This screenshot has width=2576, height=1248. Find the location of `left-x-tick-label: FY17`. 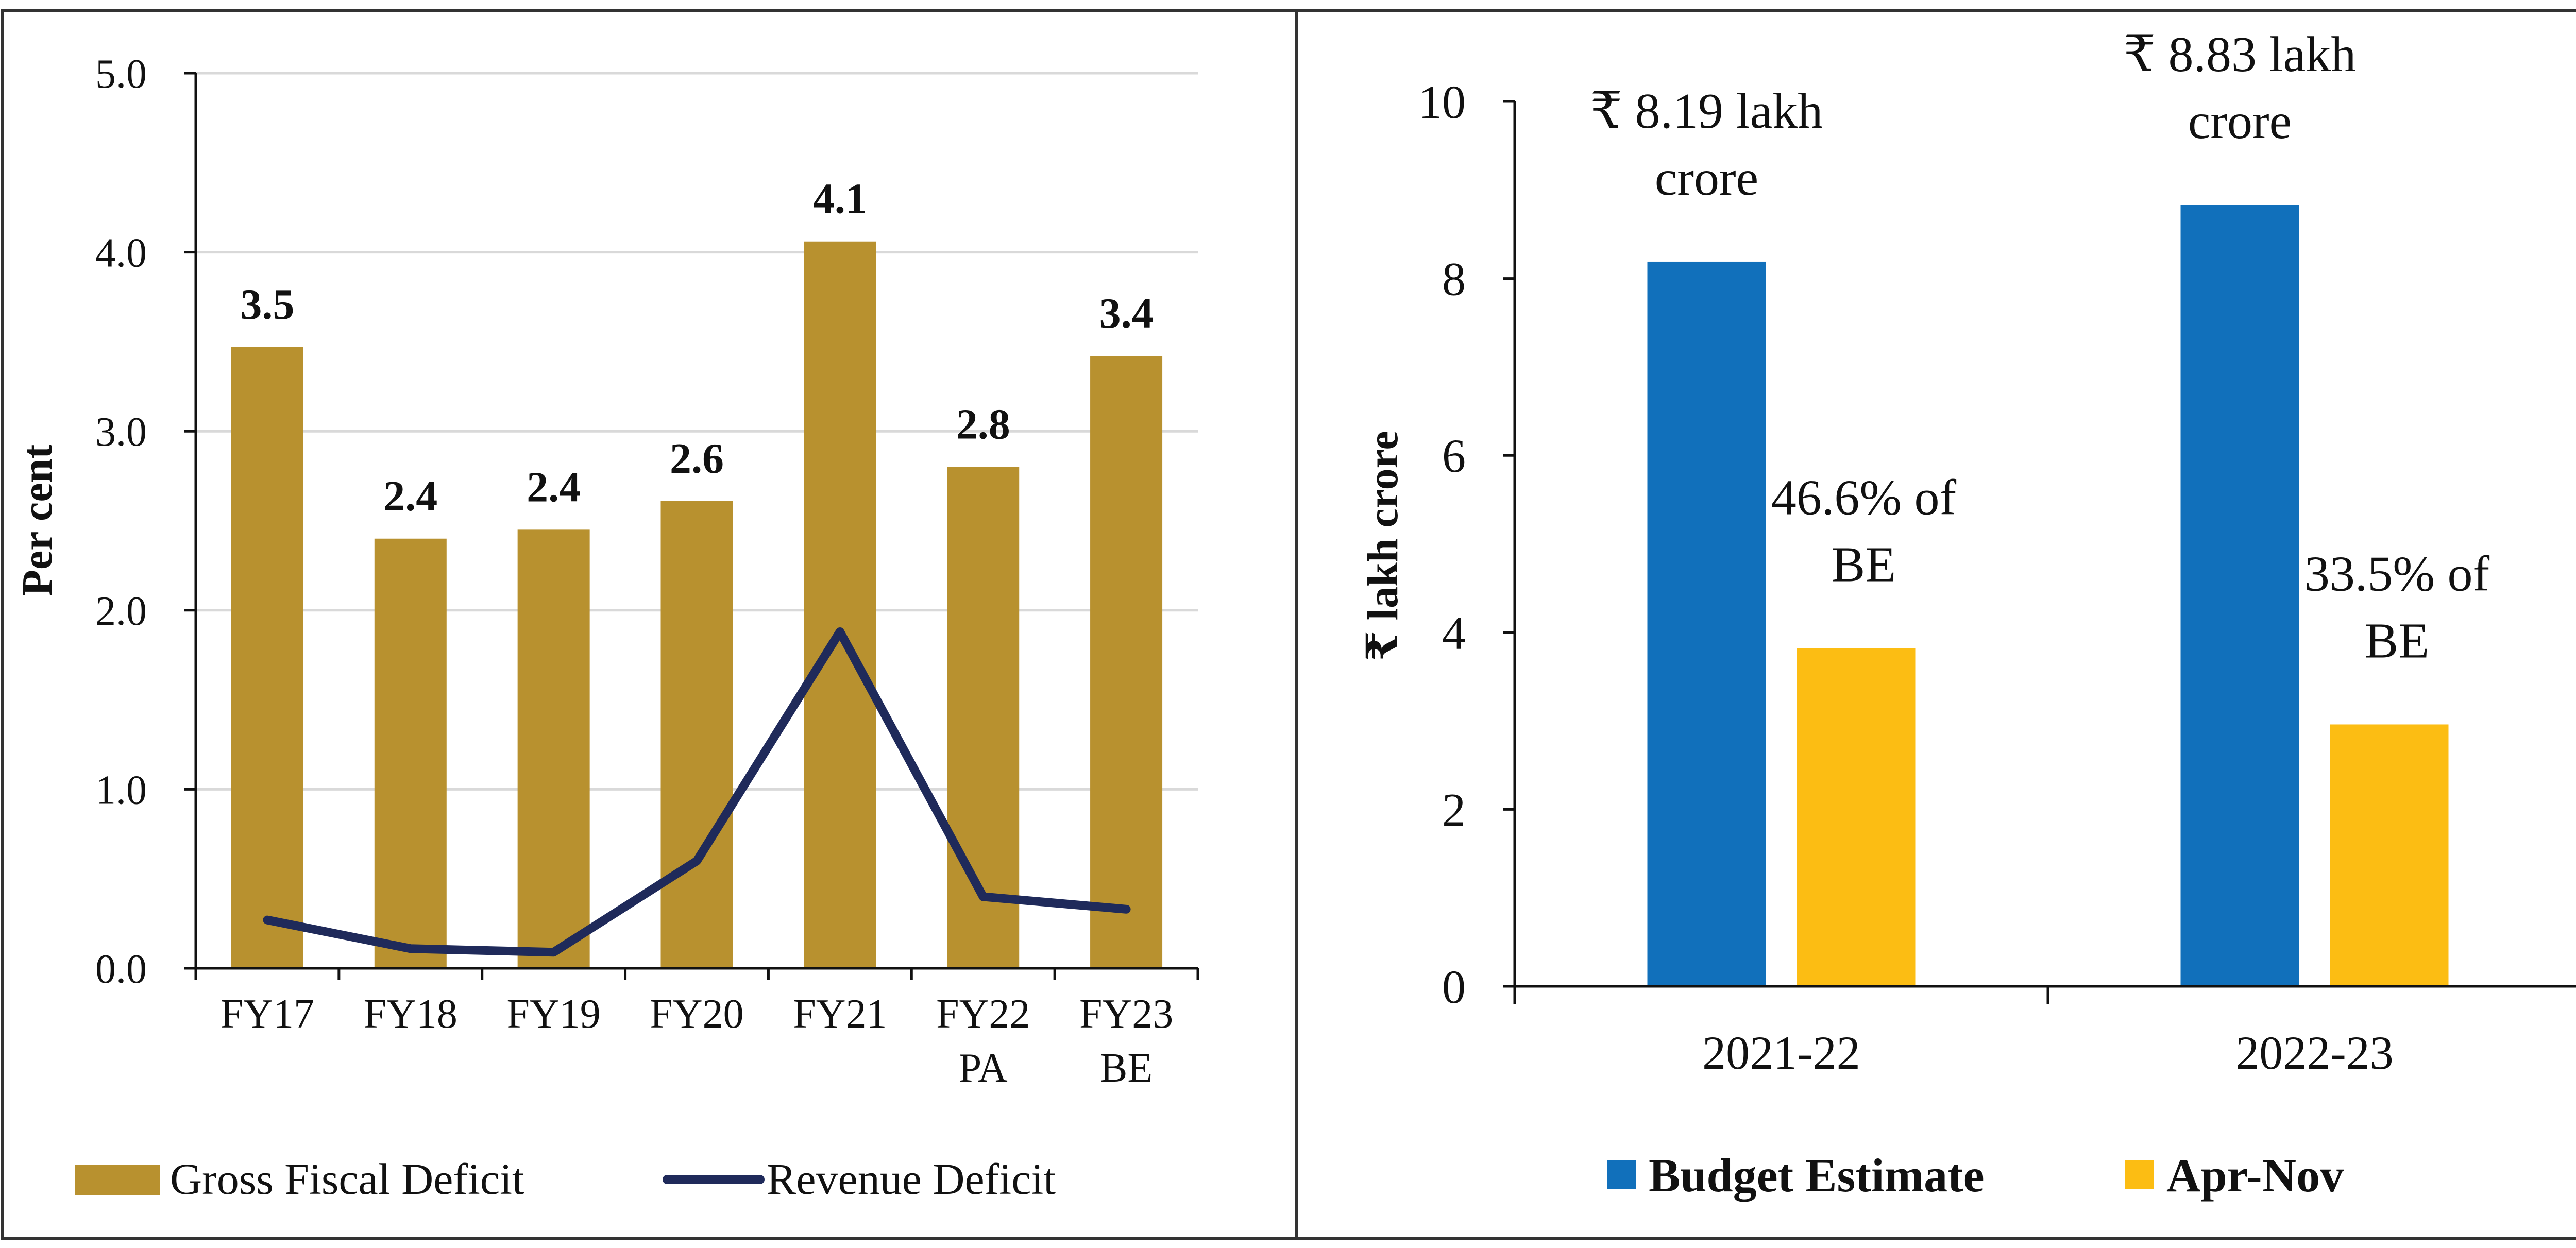

left-x-tick-label: FY17 is located at coordinates (267, 1014).